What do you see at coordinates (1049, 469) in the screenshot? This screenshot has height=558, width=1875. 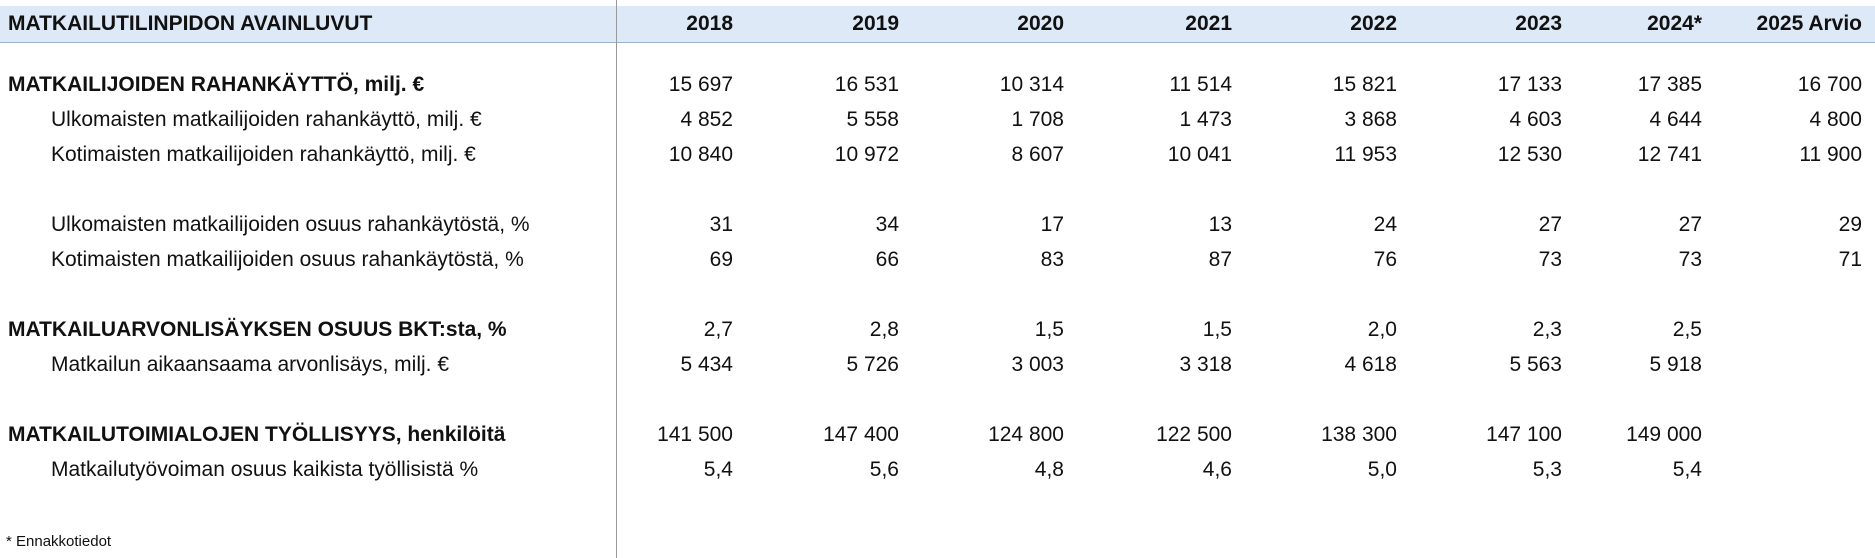 I see `cell-value: 4,8` at bounding box center [1049, 469].